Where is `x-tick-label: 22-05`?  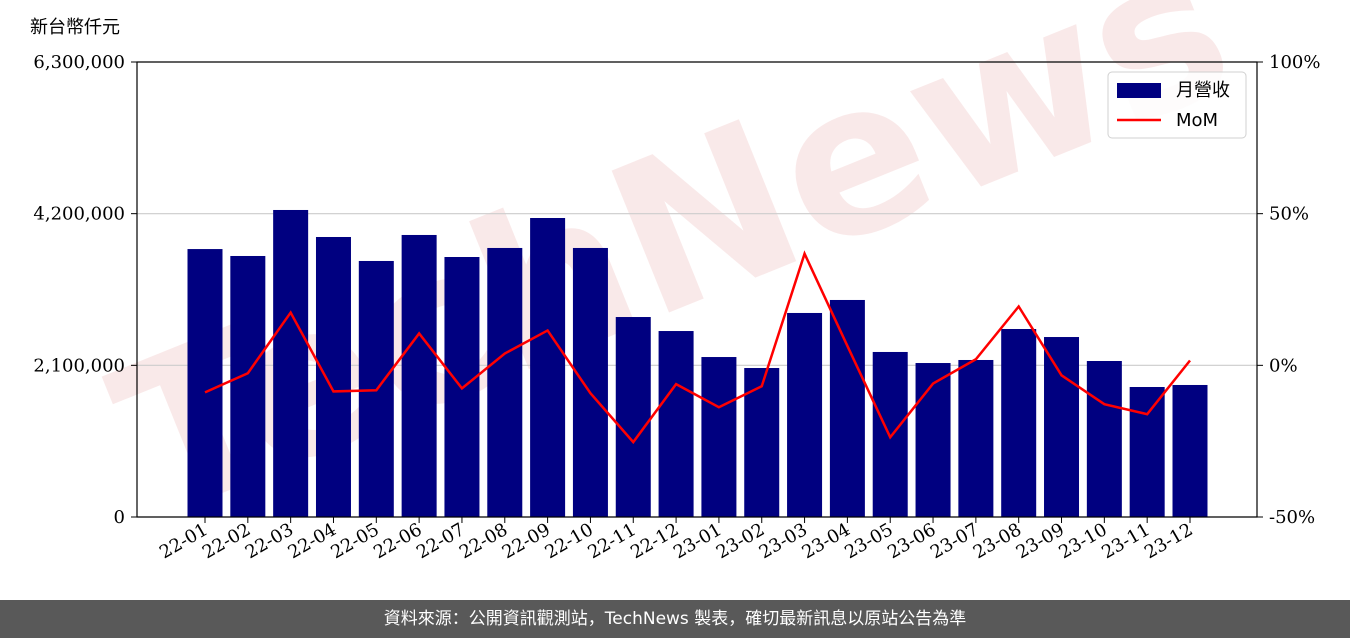
x-tick-label: 22-05 is located at coordinates (354, 541).